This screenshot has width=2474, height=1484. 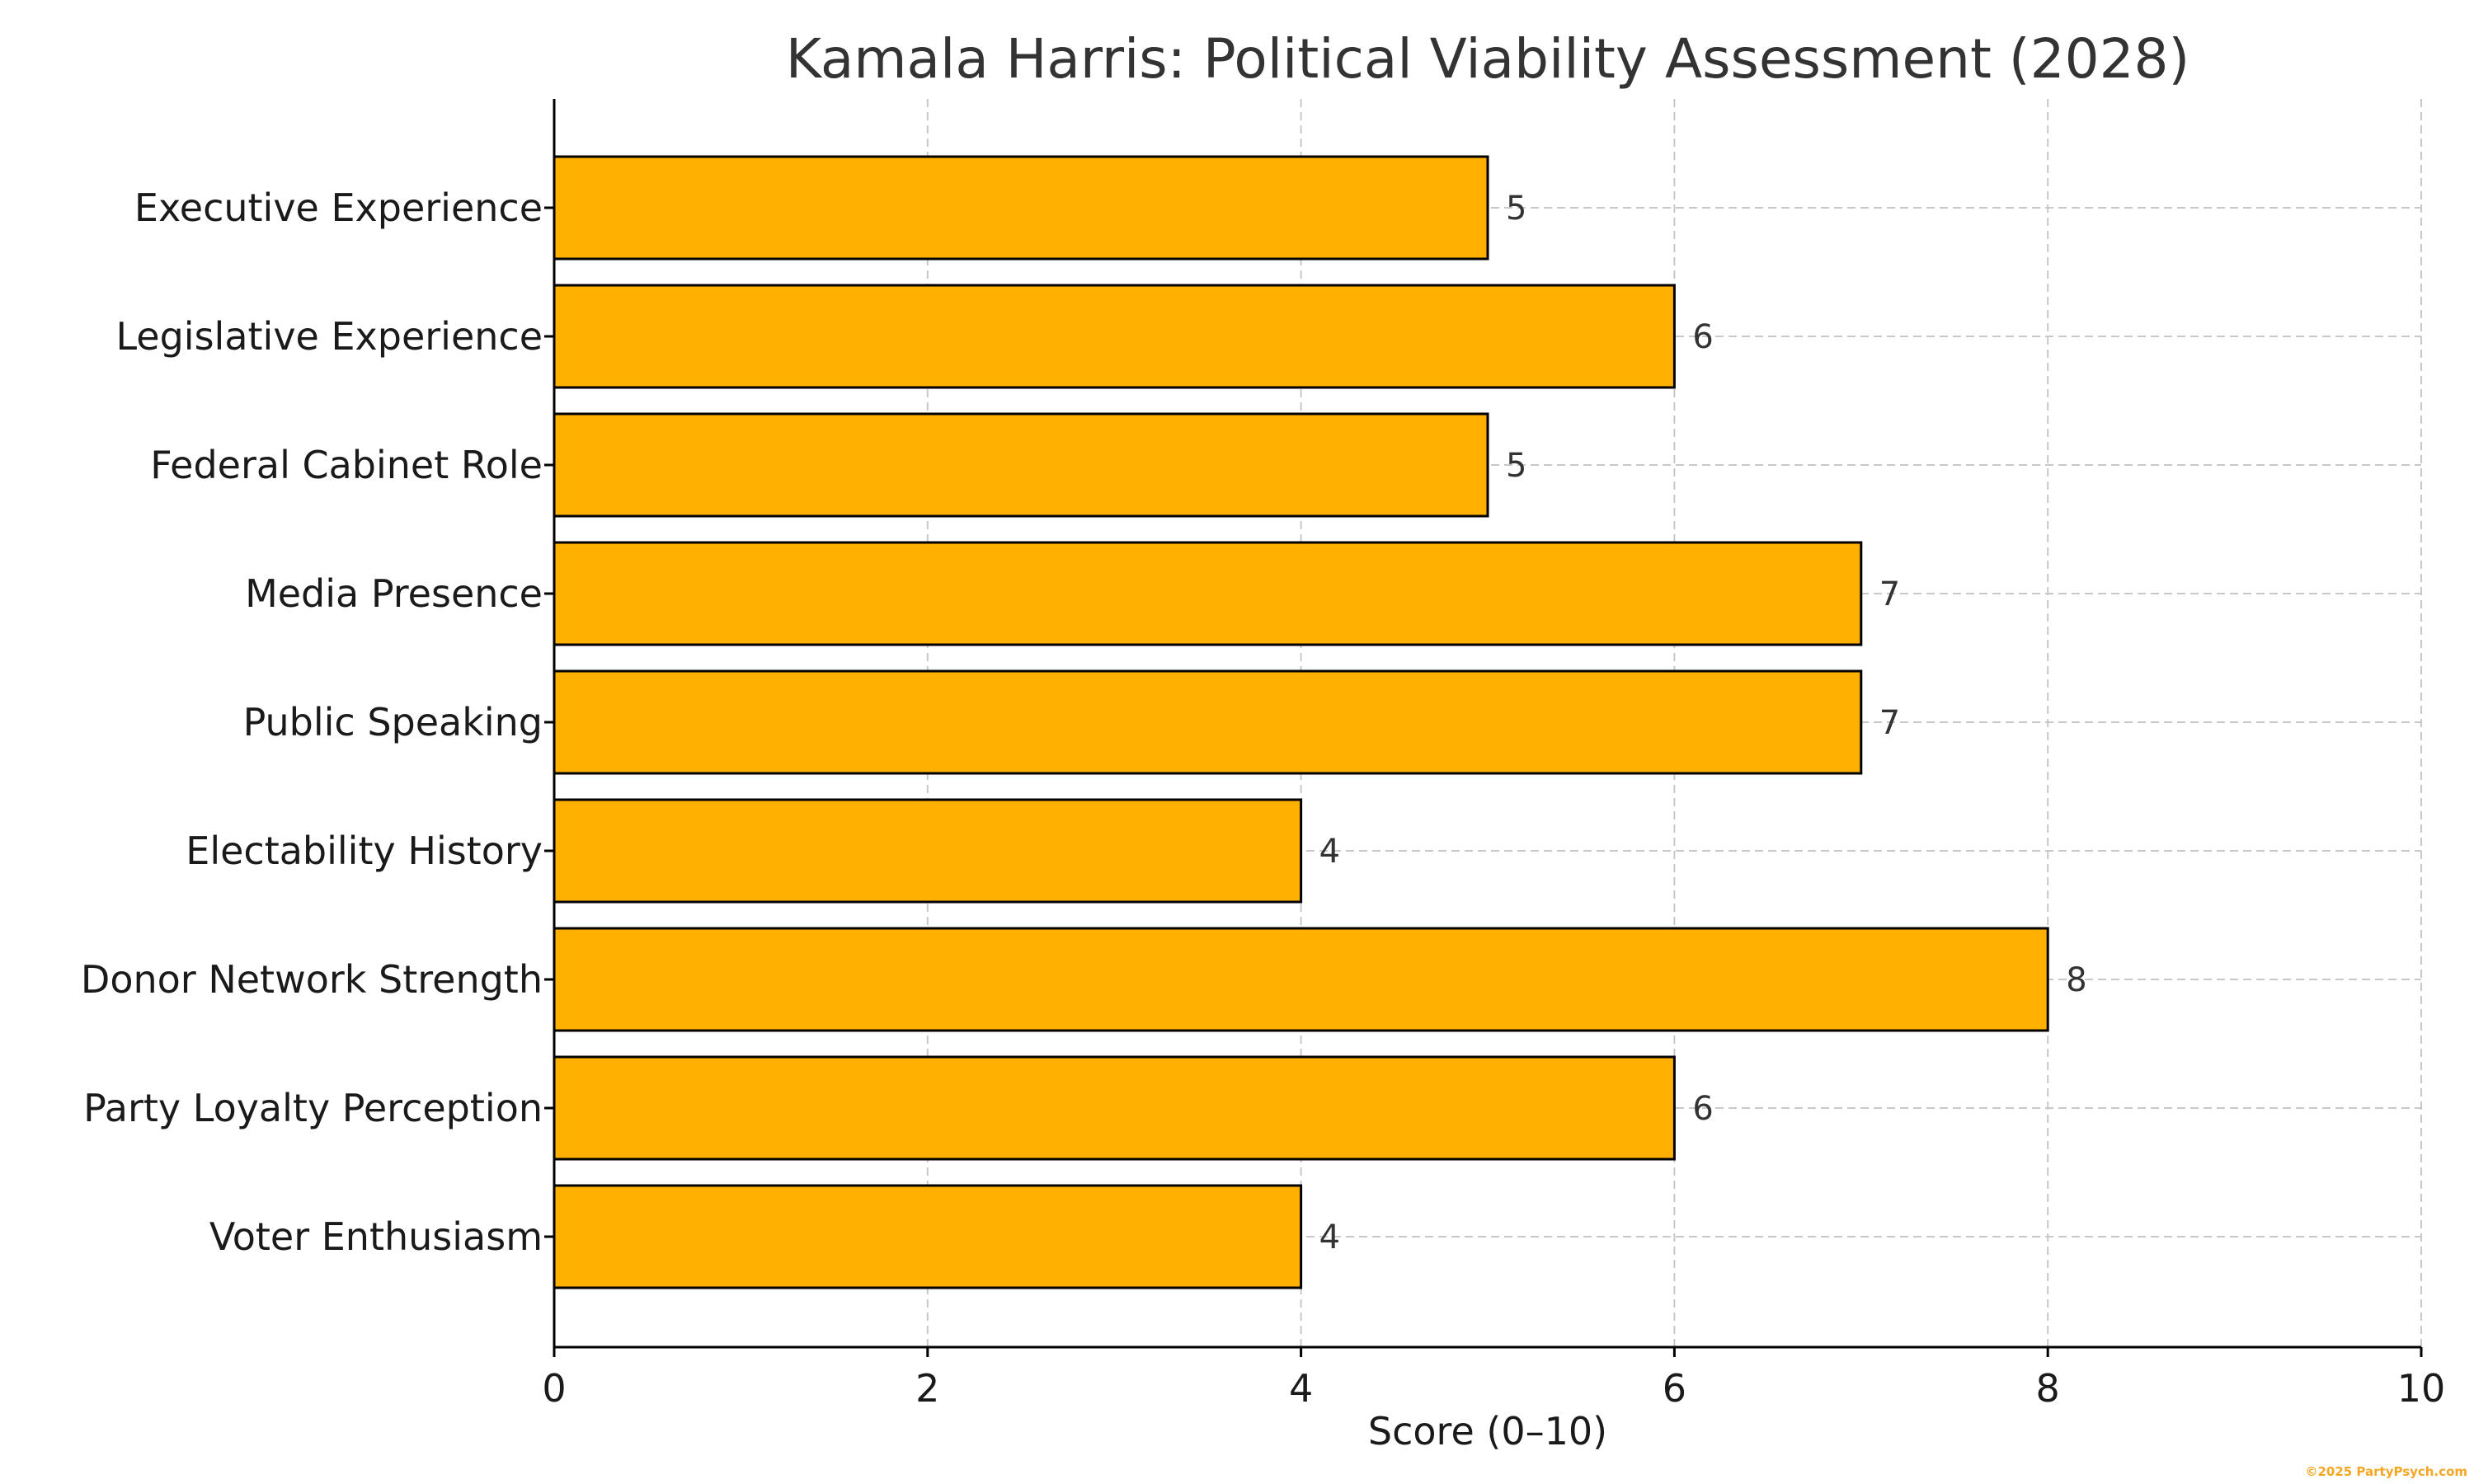 I want to click on watermark: ©2025 PartyPsych.com, so click(x=2386, y=1471).